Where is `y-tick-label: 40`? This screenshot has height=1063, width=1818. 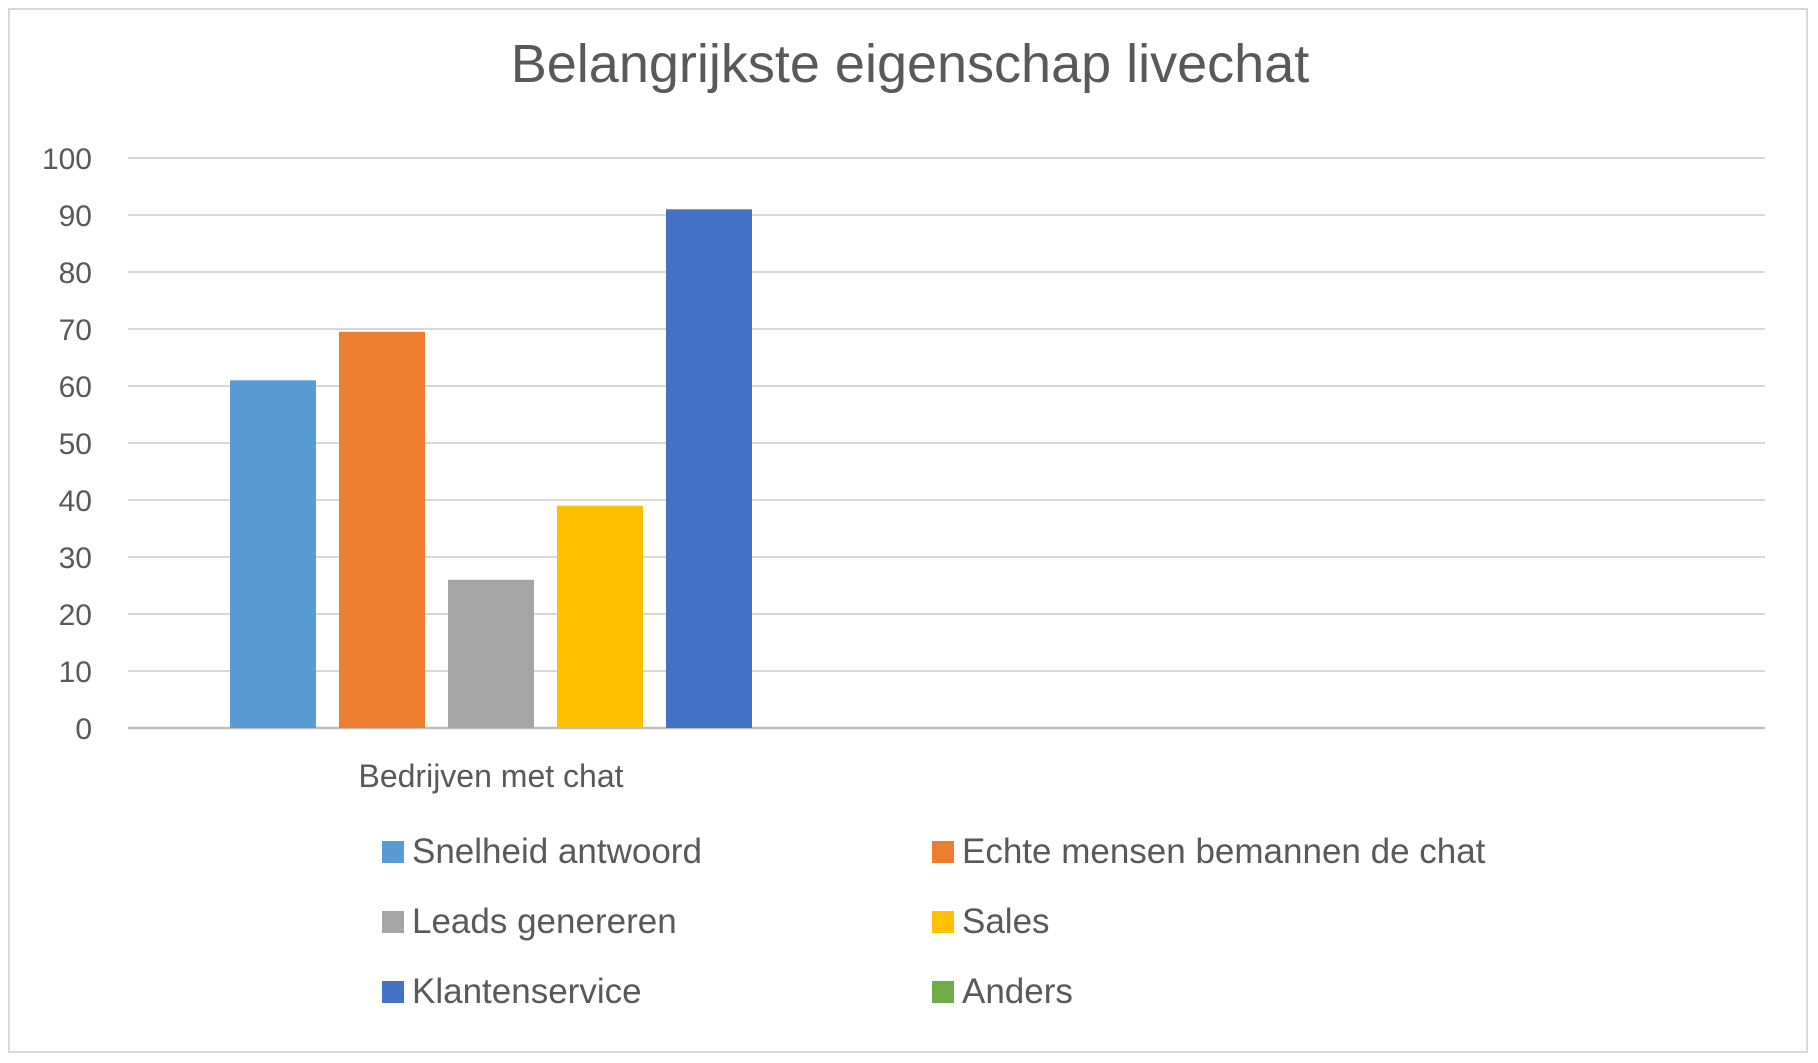
y-tick-label: 40 is located at coordinates (75, 501).